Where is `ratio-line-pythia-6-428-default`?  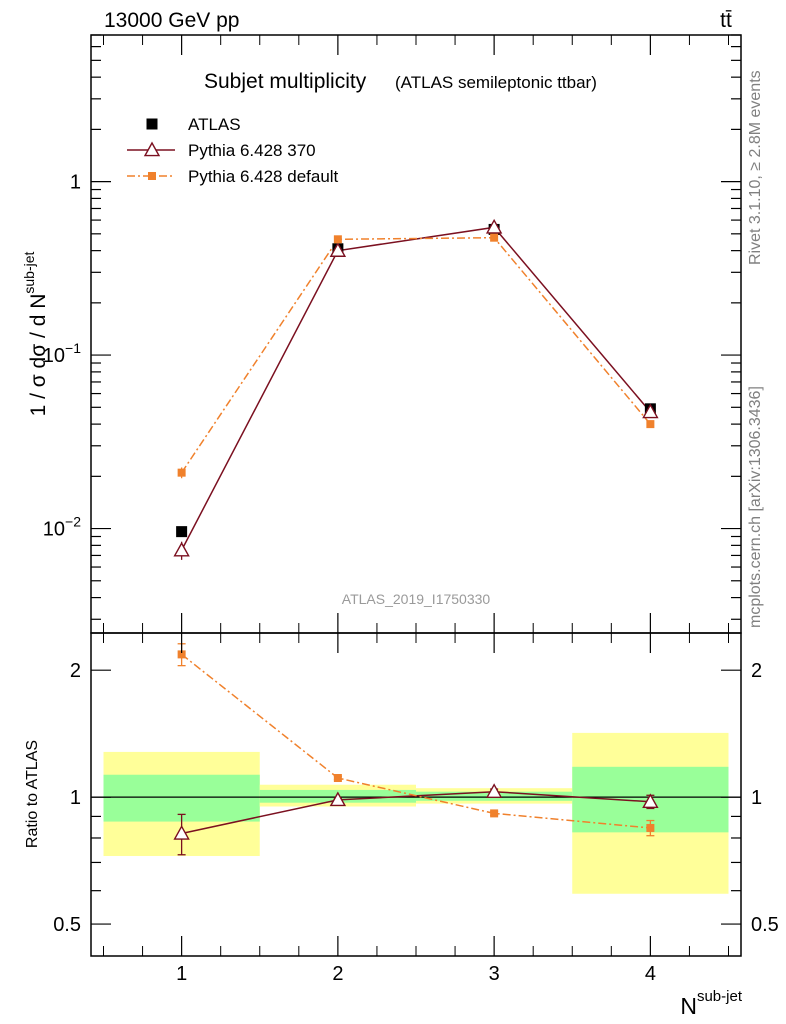 ratio-line-pythia-6-428-default is located at coordinates (416, 741).